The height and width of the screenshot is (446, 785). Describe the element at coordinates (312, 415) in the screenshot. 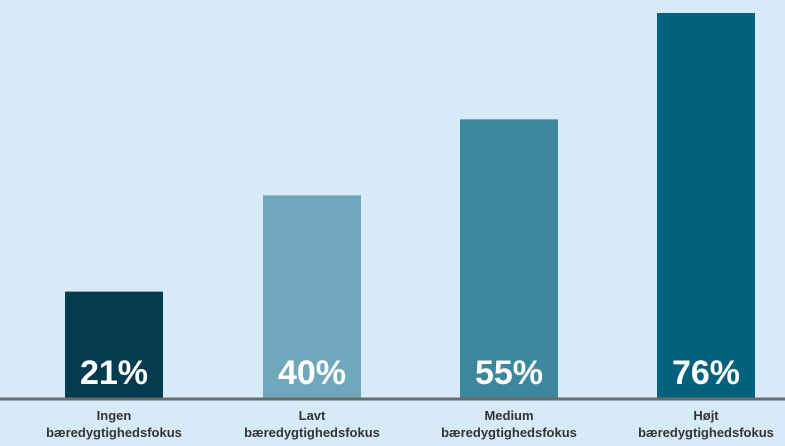

I see `category-label: Lavt` at that location.